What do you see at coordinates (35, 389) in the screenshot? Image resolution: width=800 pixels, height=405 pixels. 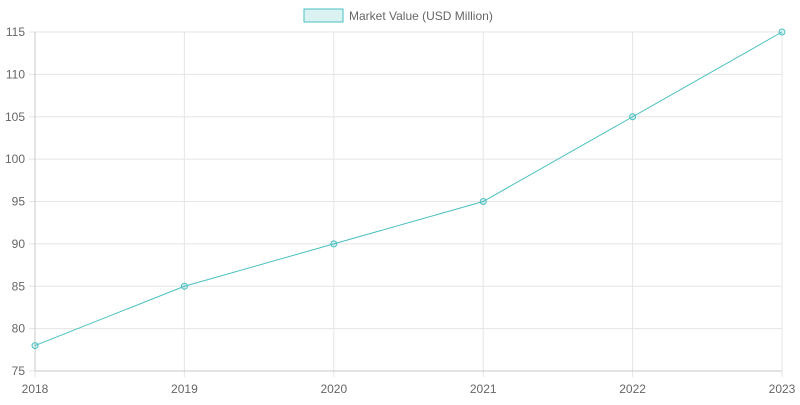 I see `x-tick-label: 2018` at bounding box center [35, 389].